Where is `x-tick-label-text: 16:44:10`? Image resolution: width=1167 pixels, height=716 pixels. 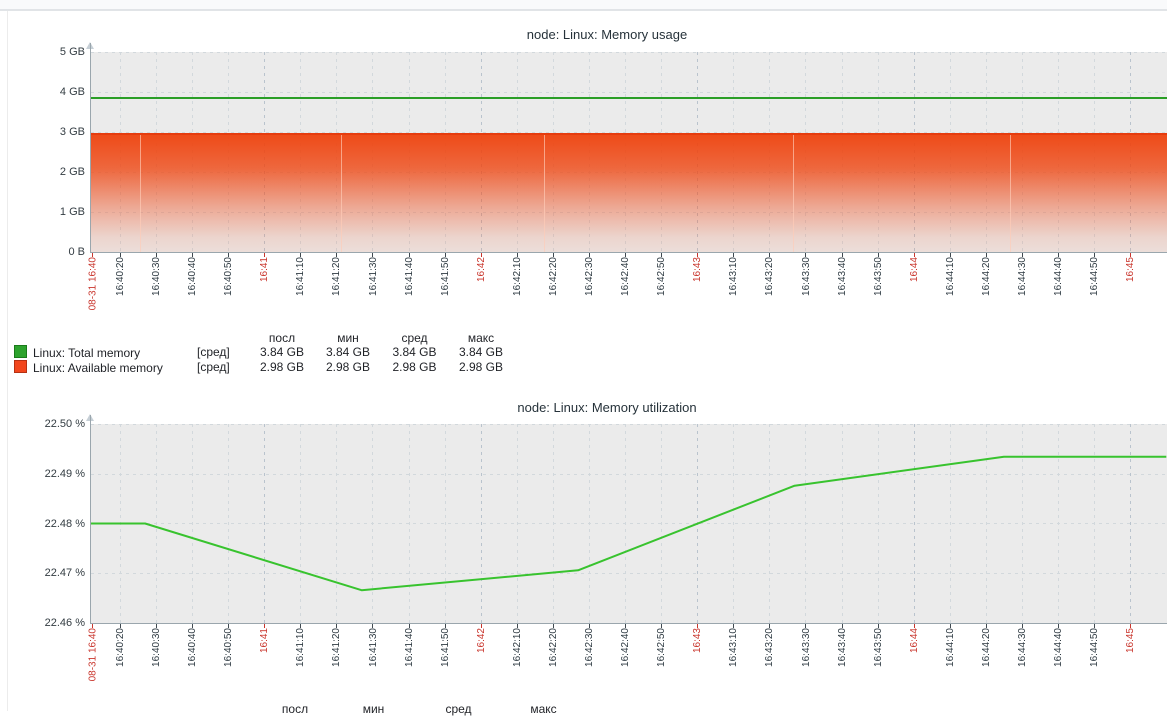
x-tick-label-text: 16:44:10 is located at coordinates (950, 276).